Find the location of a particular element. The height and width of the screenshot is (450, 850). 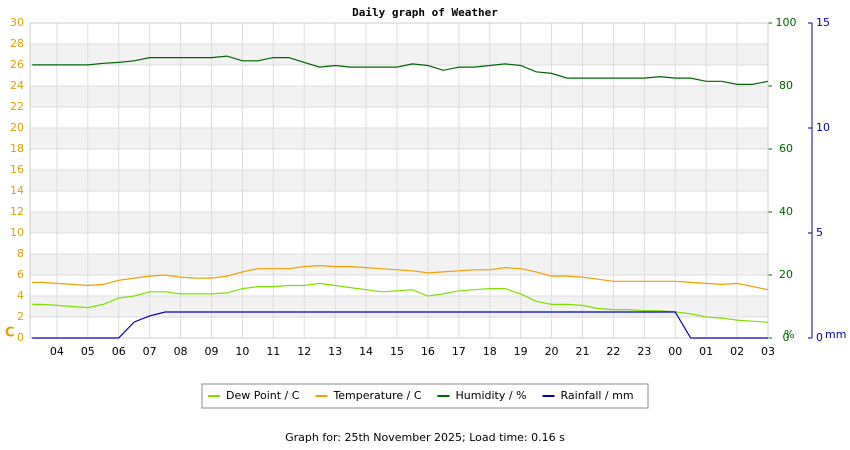

x-tick-label: 11 is located at coordinates (273, 351).